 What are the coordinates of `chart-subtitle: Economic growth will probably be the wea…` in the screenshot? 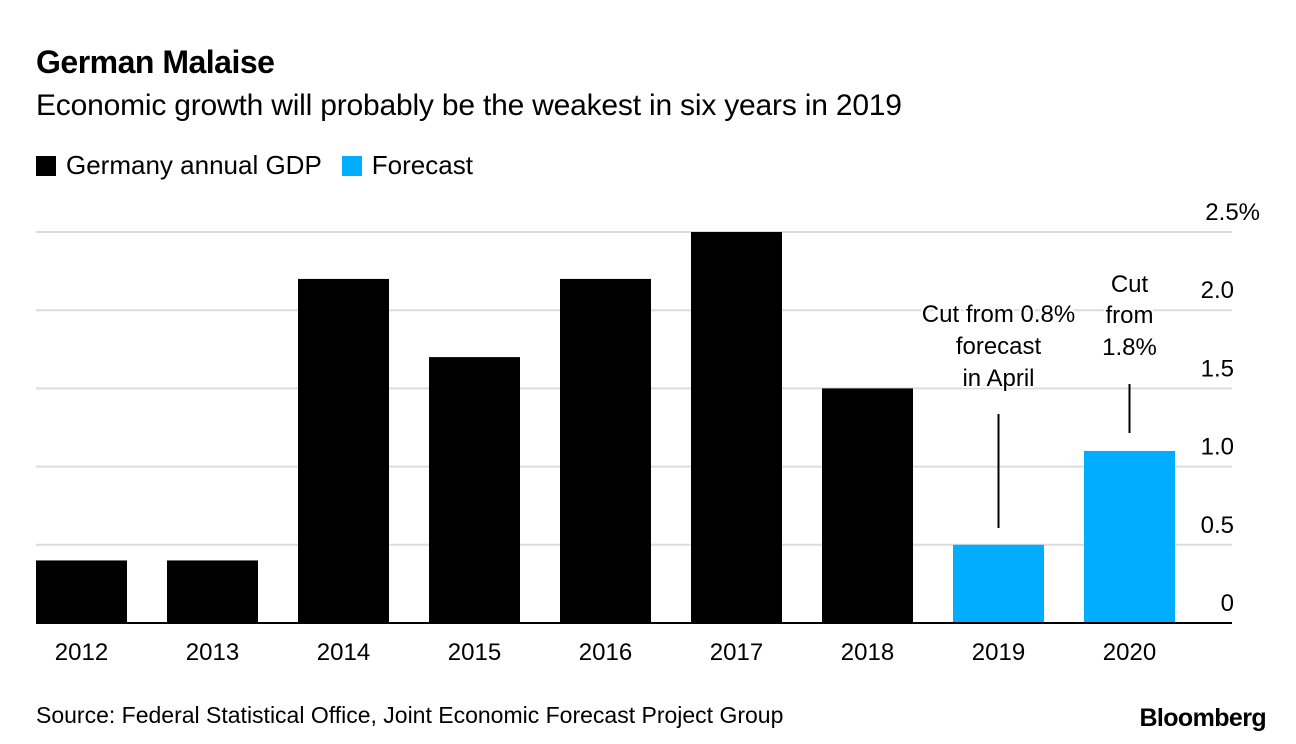 It's located at (469, 105).